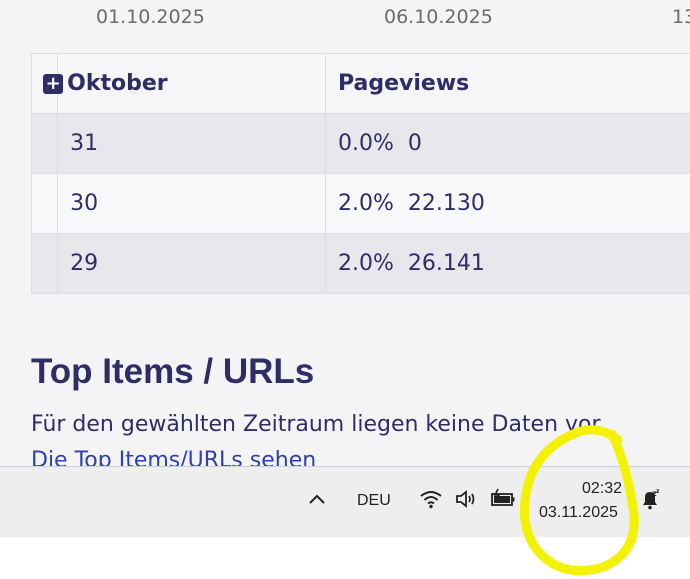  What do you see at coordinates (366, 143) in the screenshot?
I see `percent-value: 0.0%` at bounding box center [366, 143].